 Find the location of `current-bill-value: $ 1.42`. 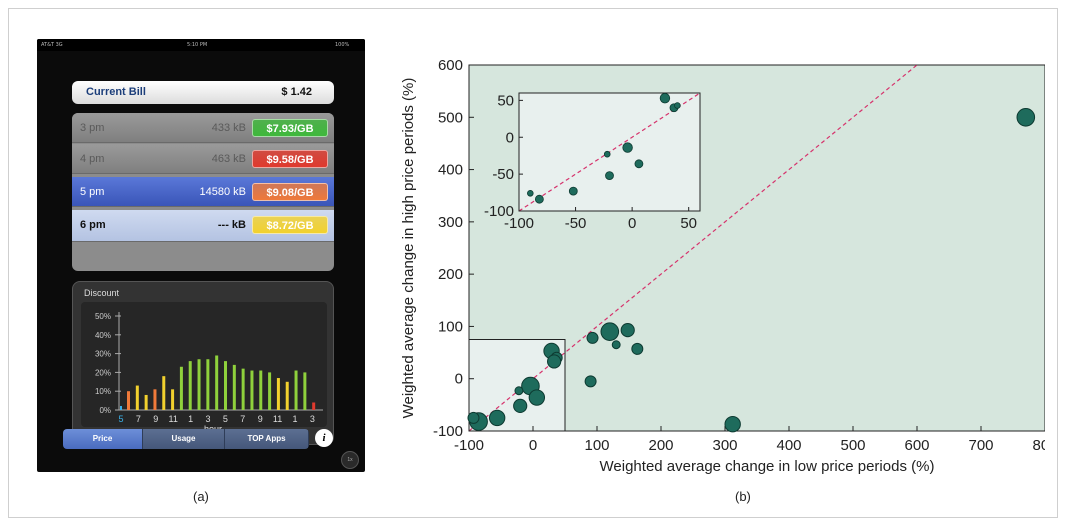

current-bill-value: $ 1.42 is located at coordinates (296, 92).